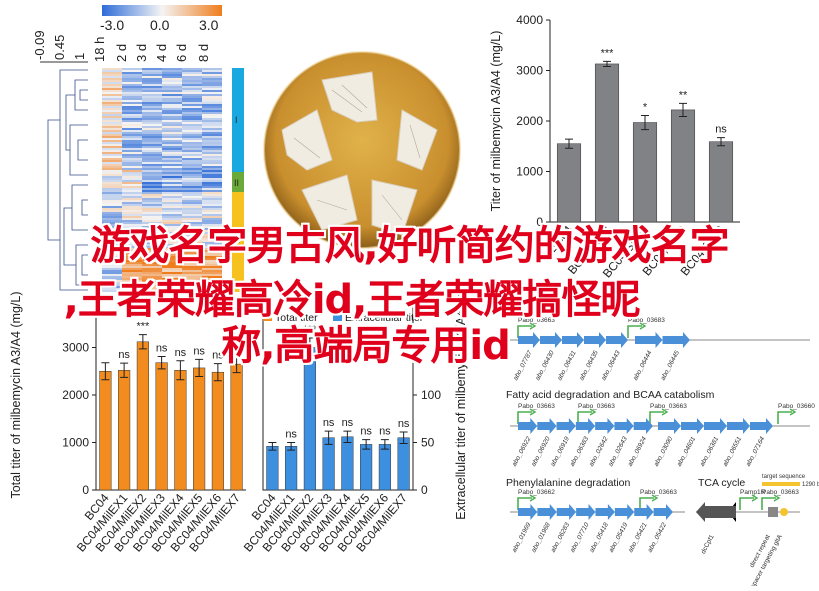 The width and height of the screenshot is (819, 591). I want to click on heatmap-column-headers: 18 h 2 d 3 d 4 d 6 d 8 d, so click(151, 49).